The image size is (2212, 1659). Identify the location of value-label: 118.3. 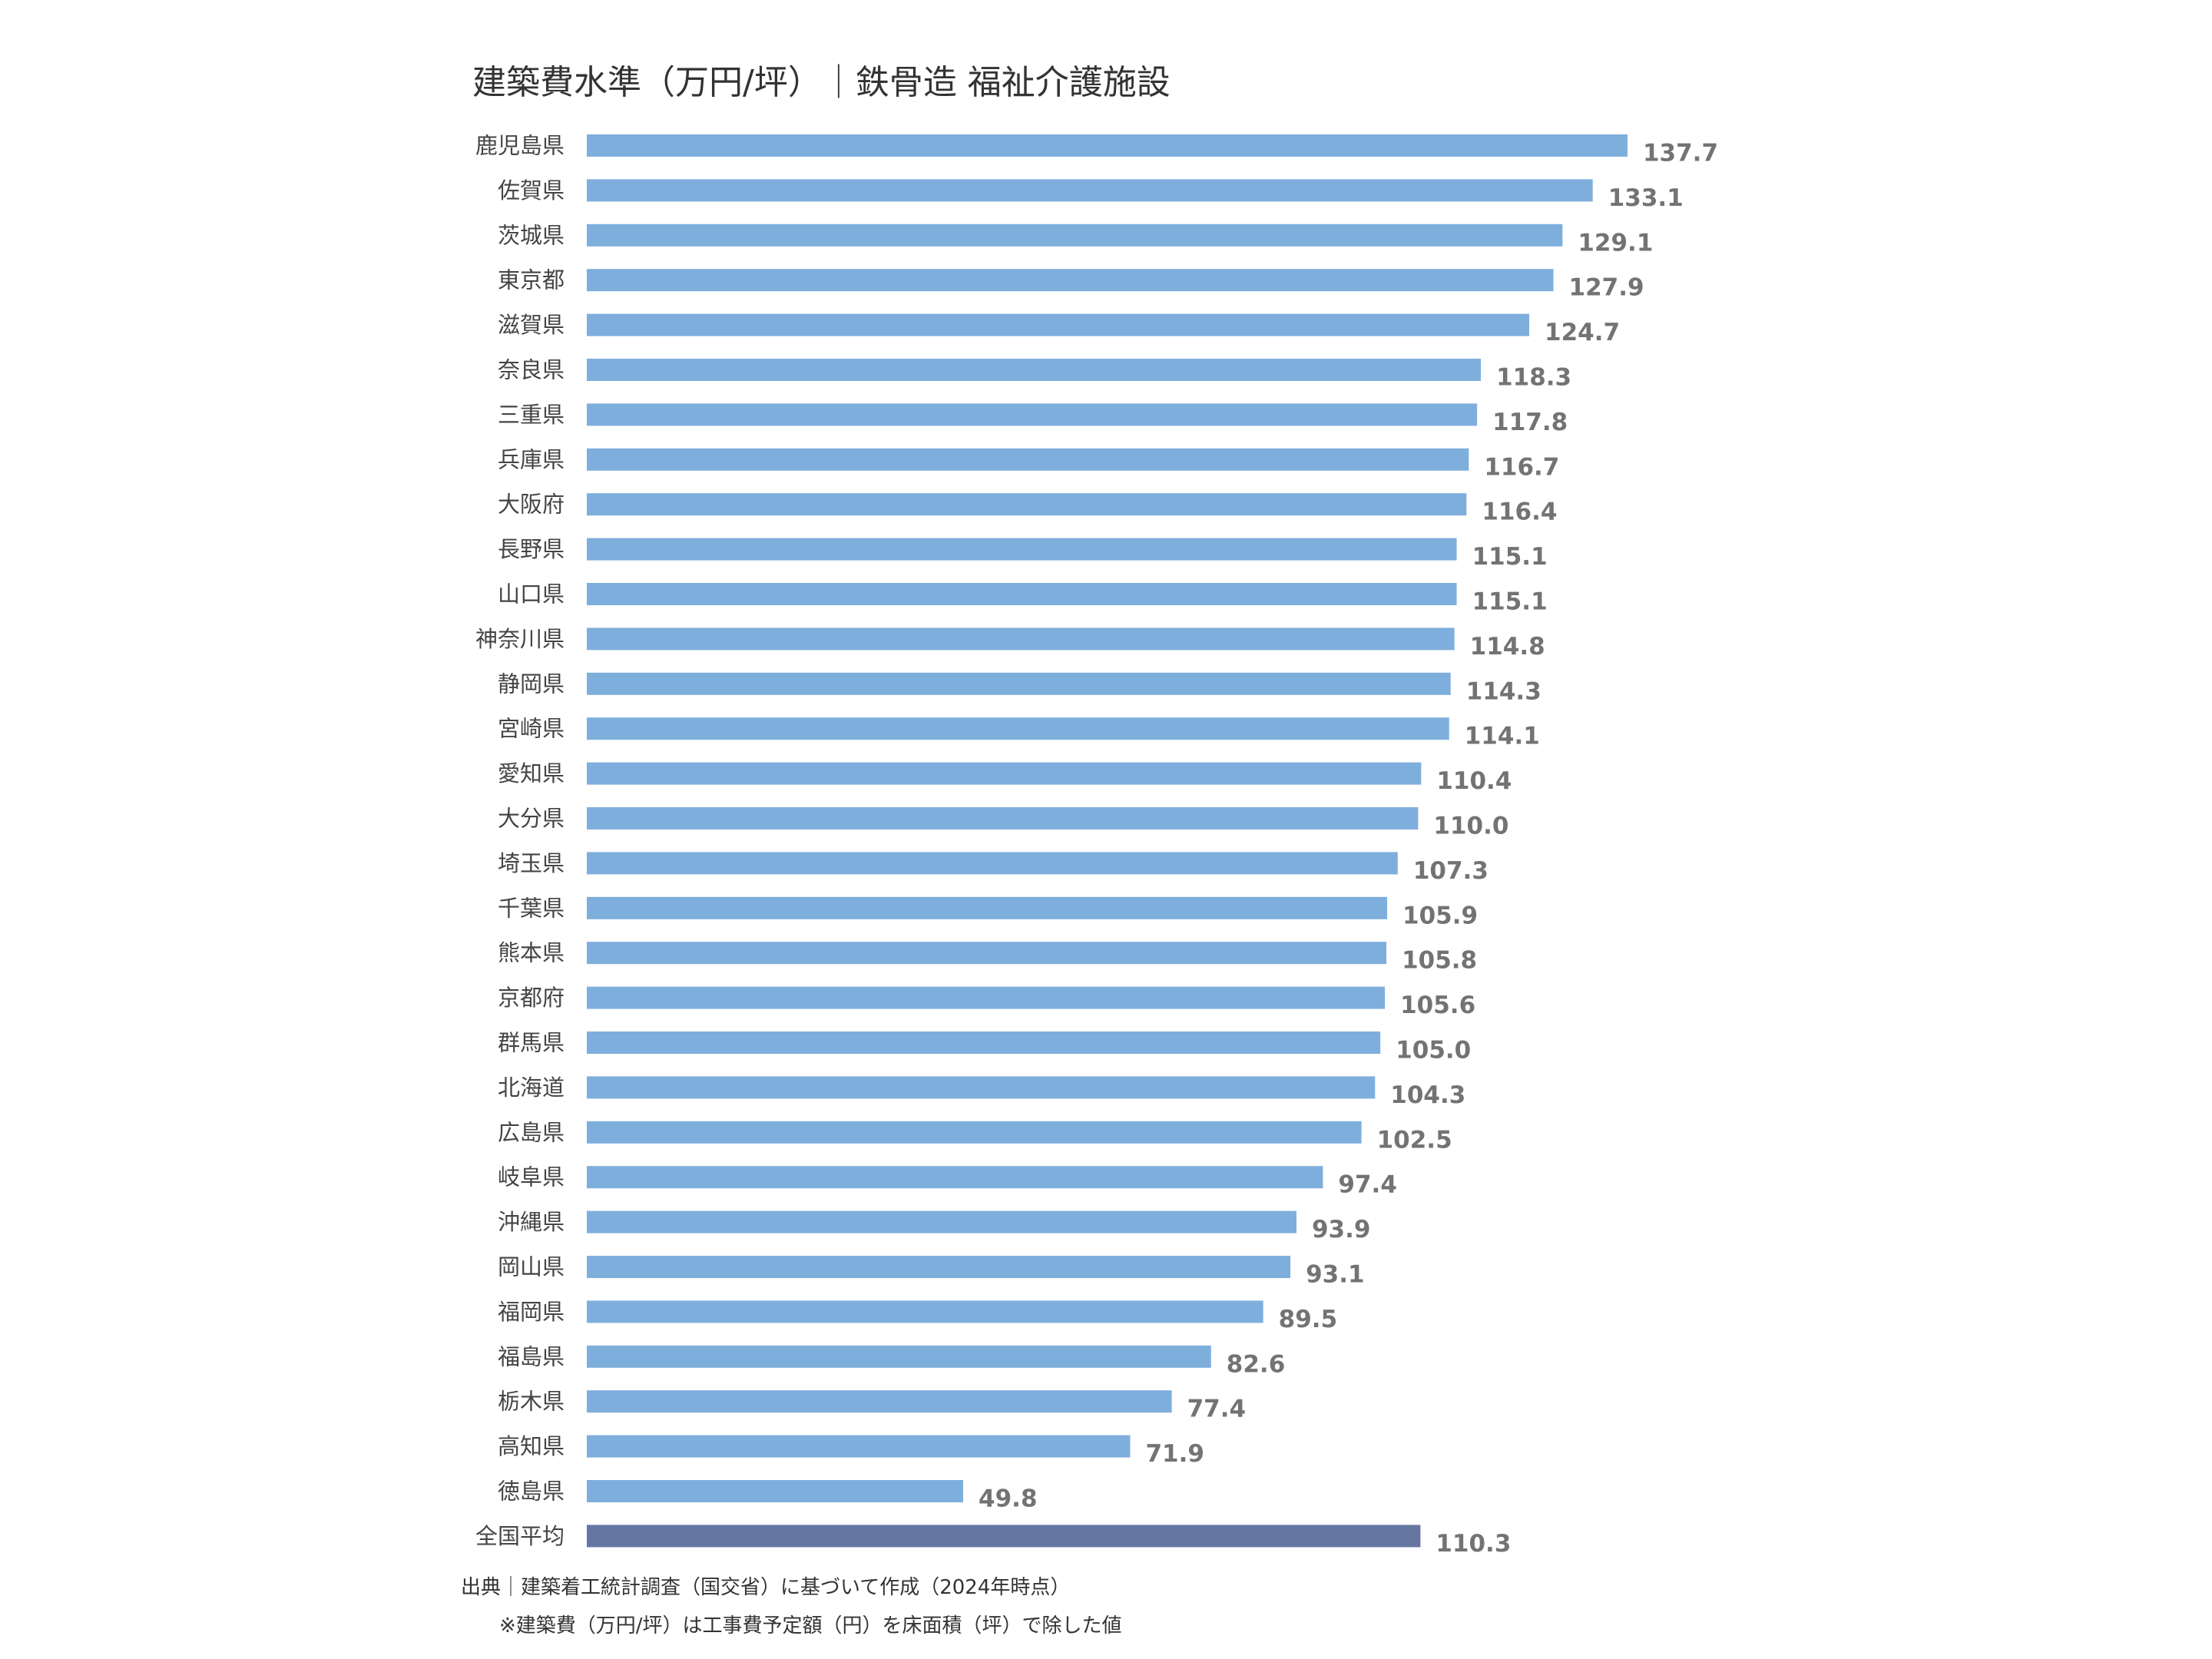
(1534, 378).